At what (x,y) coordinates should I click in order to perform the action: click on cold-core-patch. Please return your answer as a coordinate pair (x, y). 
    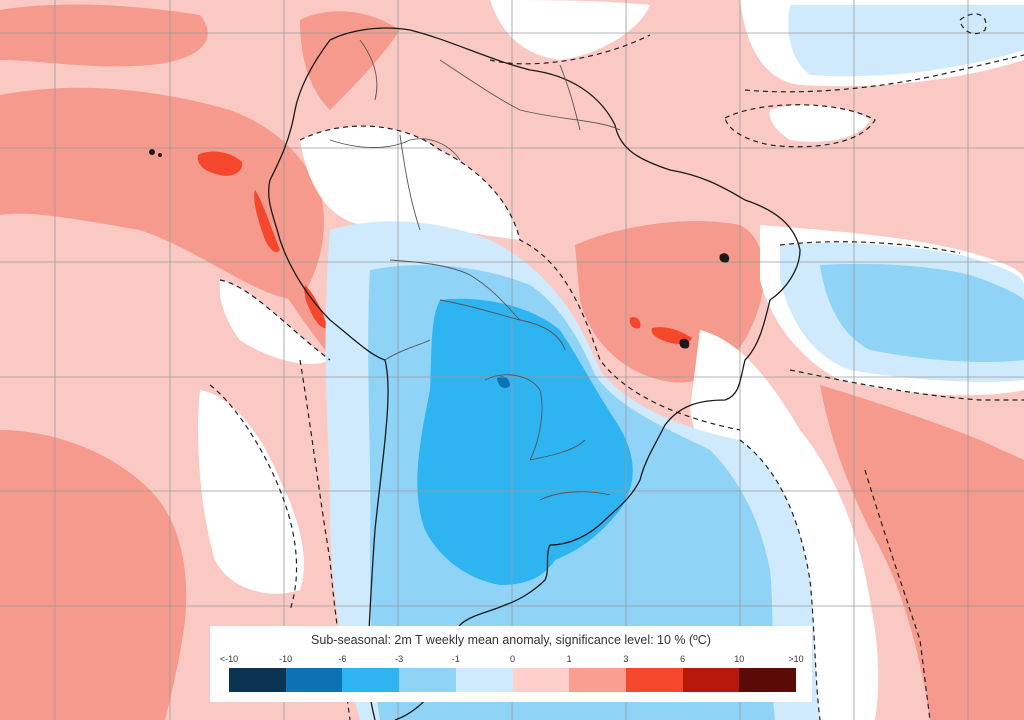
    Looking at the image, I should click on (503, 381).